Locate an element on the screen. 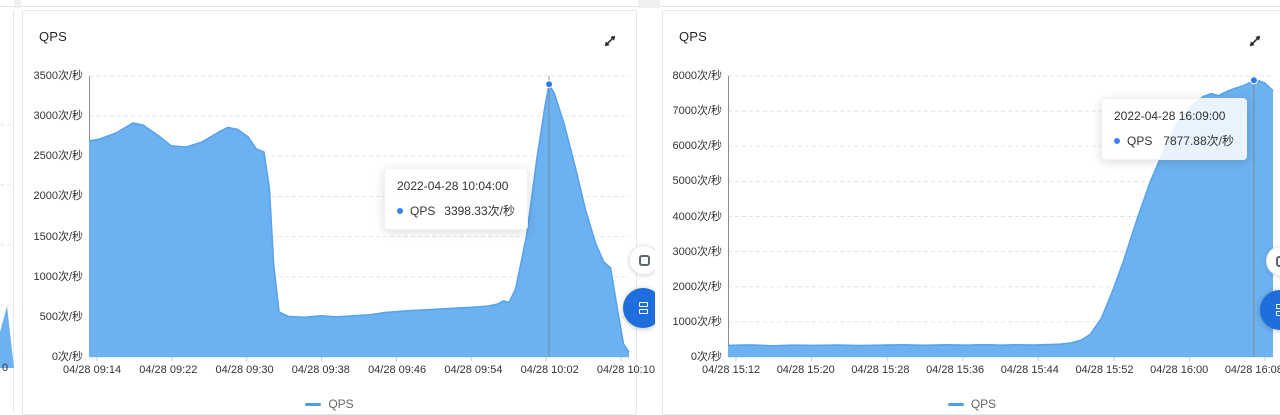 This screenshot has height=415, width=1280. survey-button is located at coordinates (639, 308).